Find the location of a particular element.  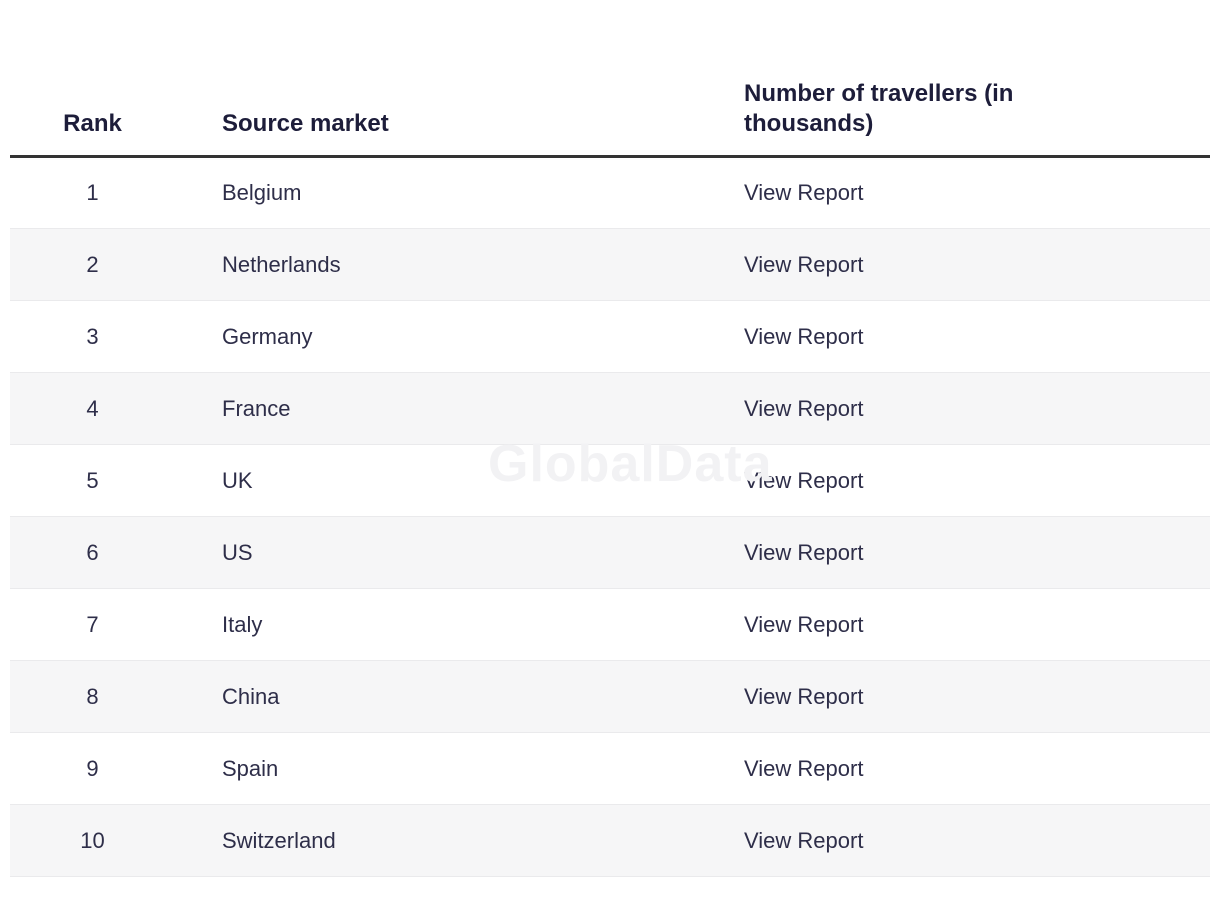

table-row: 4 France View Report is located at coordinates (610, 408).